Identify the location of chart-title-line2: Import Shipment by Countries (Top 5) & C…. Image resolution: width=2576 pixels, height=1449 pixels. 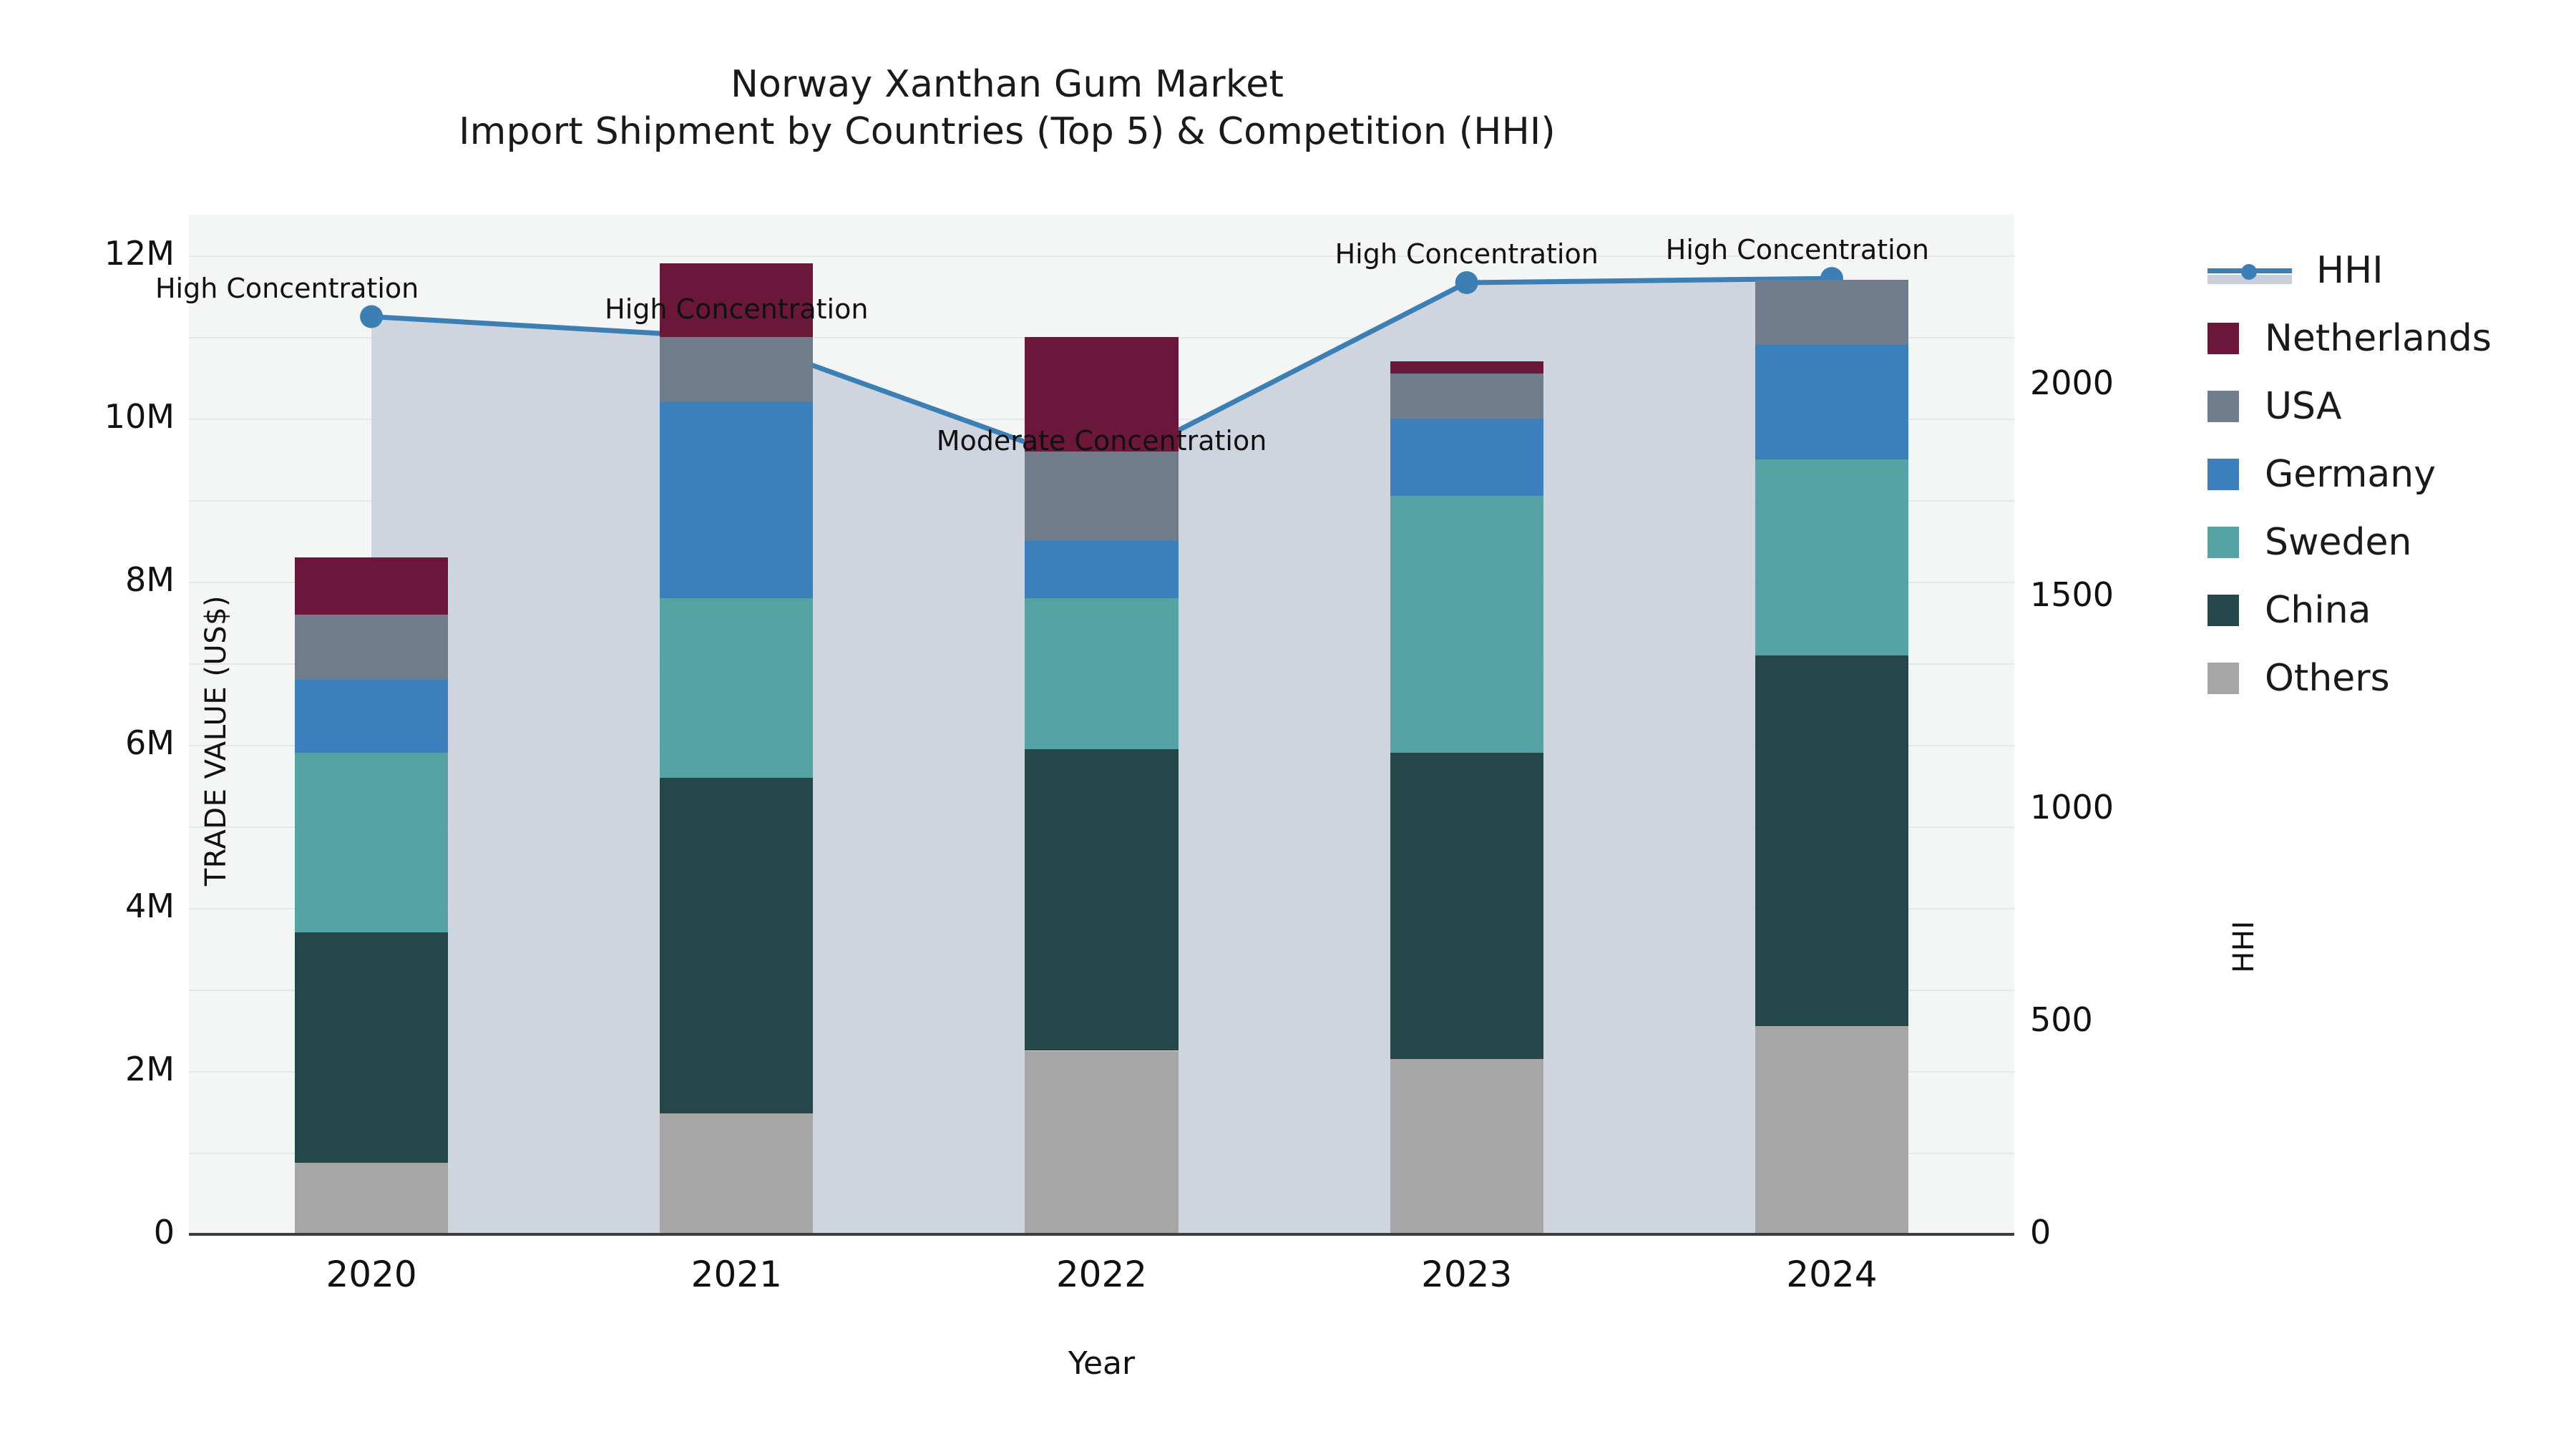
(1007, 131).